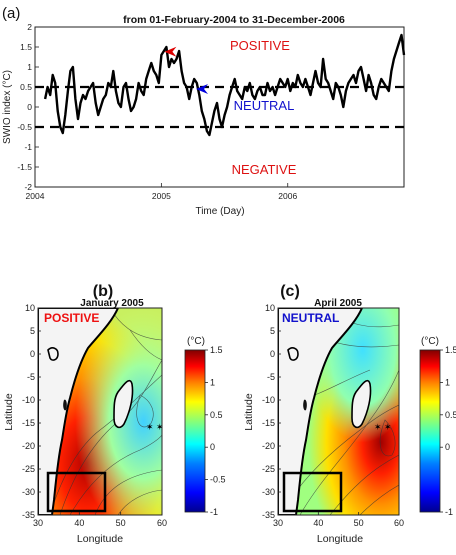 The image size is (456, 555). Describe the element at coordinates (103, 291) in the screenshot. I see `panel-b-label: (b)` at that location.